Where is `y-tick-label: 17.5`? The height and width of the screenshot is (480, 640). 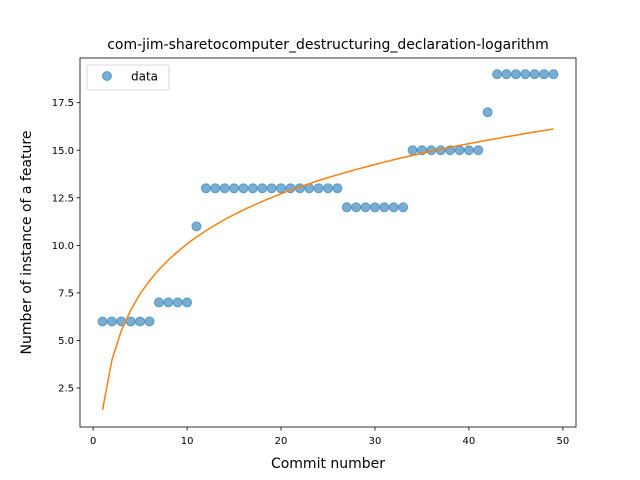
y-tick-label: 17.5 is located at coordinates (63, 103).